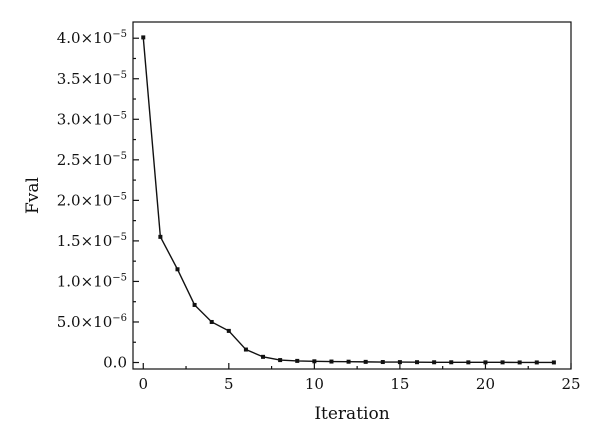 Image resolution: width=600 pixels, height=443 pixels. Describe the element at coordinates (92, 160) in the screenshot. I see `y-tick-label: 2.5×10−5` at that location.